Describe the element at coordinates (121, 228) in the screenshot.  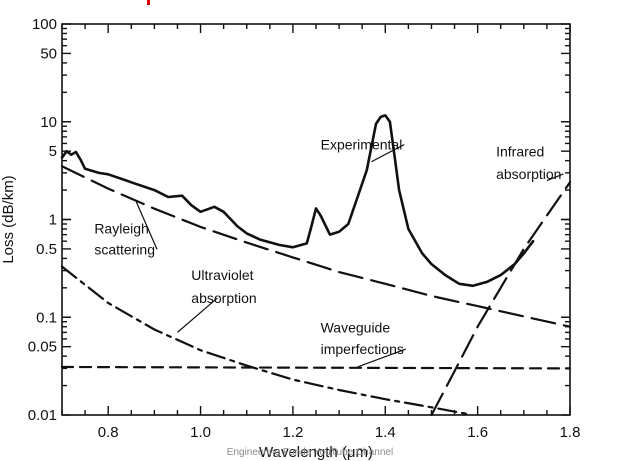
I see `annotation-rayleigh: Rayleigh` at that location.